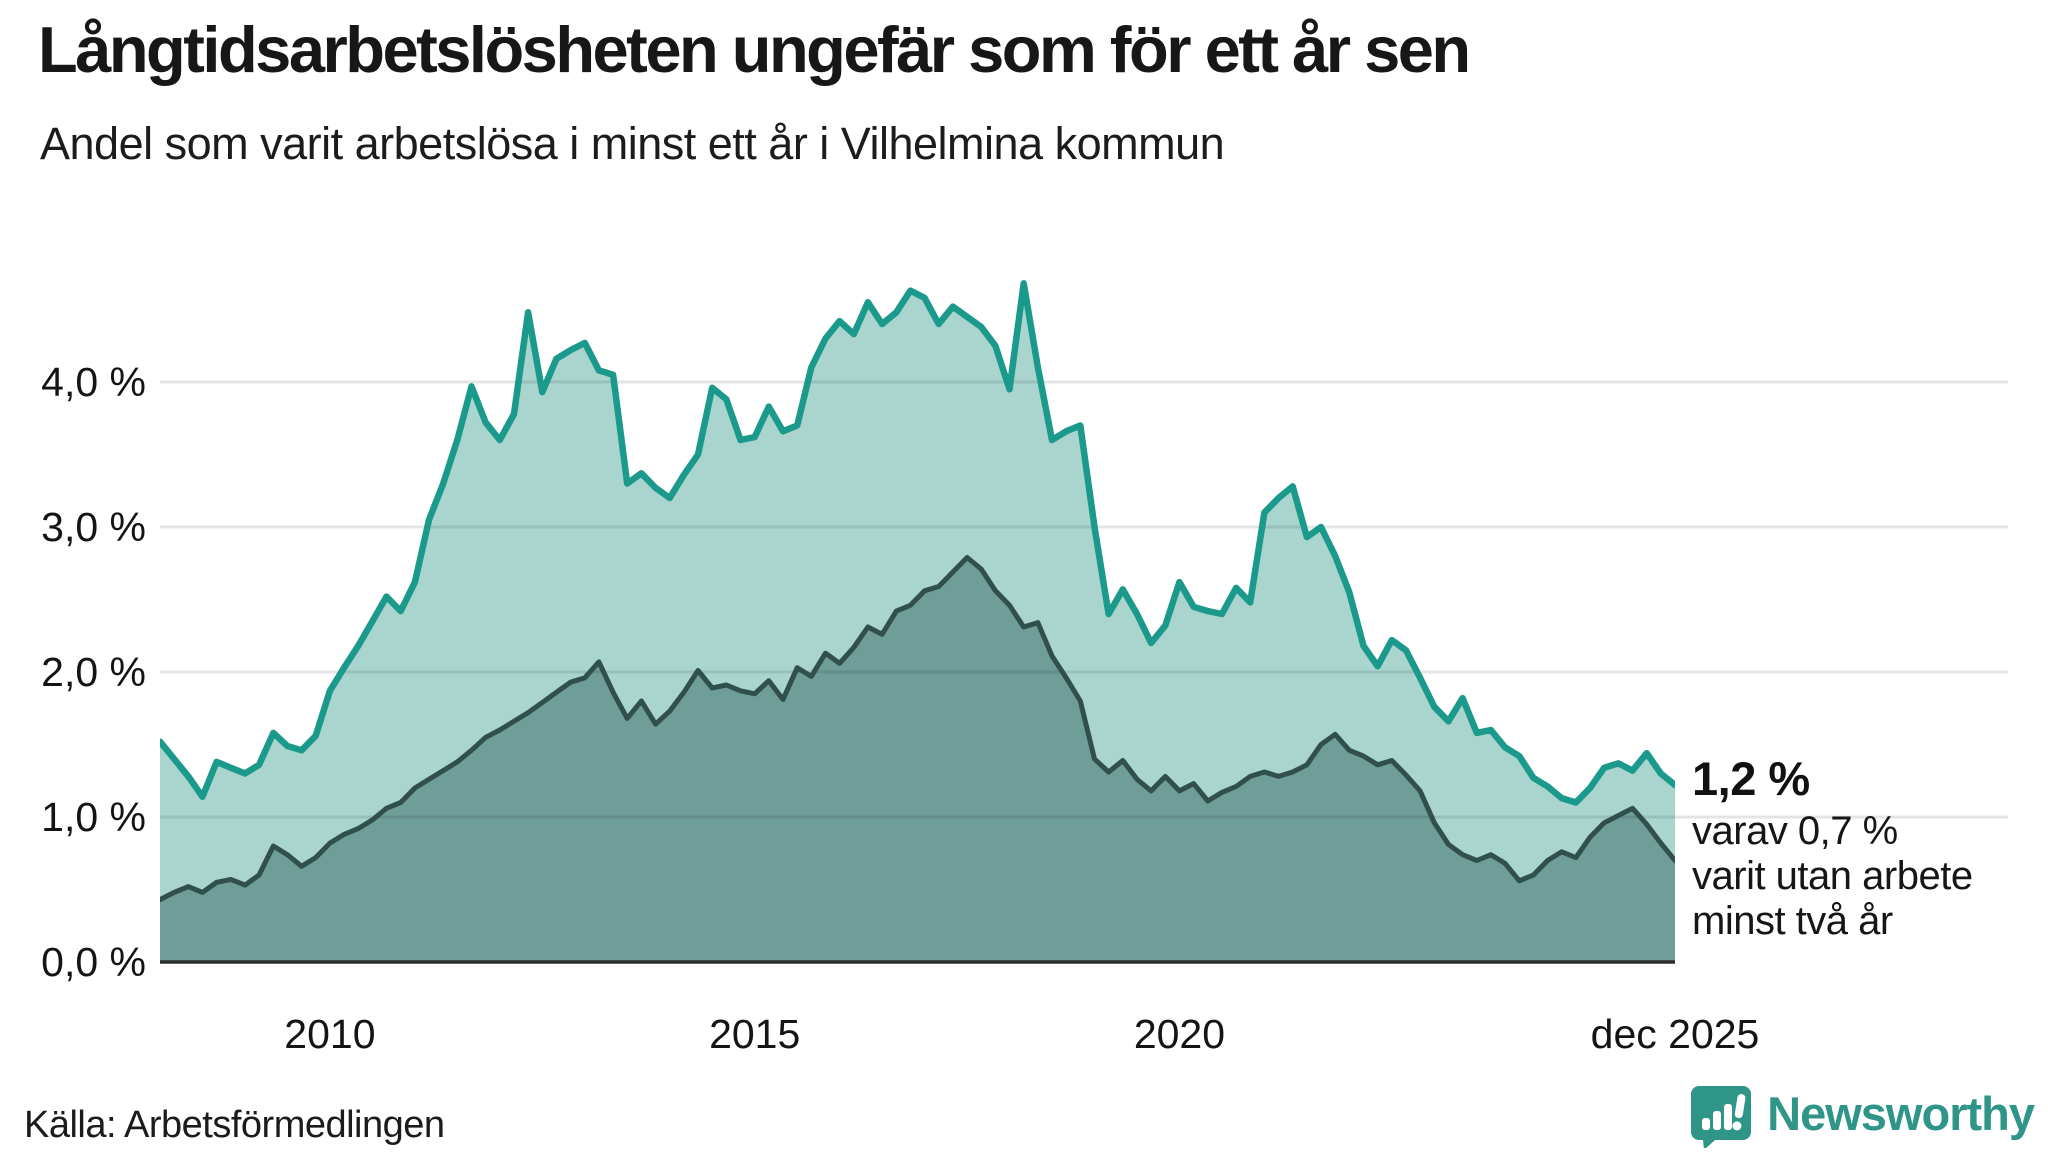 The width and height of the screenshot is (2048, 1152). I want to click on x-tick-label-2: 2020, so click(1179, 1034).